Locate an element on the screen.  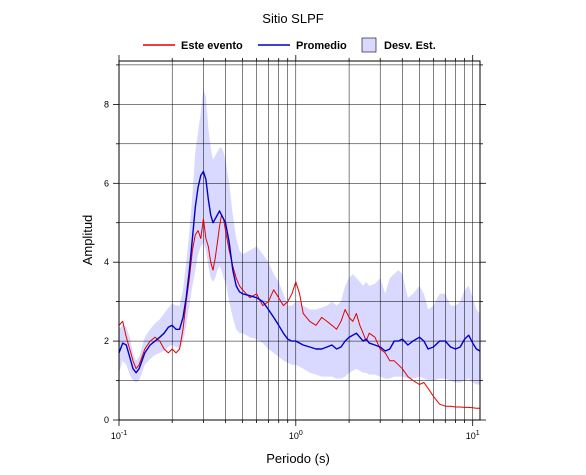
legend-mean-label: Promedio is located at coordinates (321, 46).